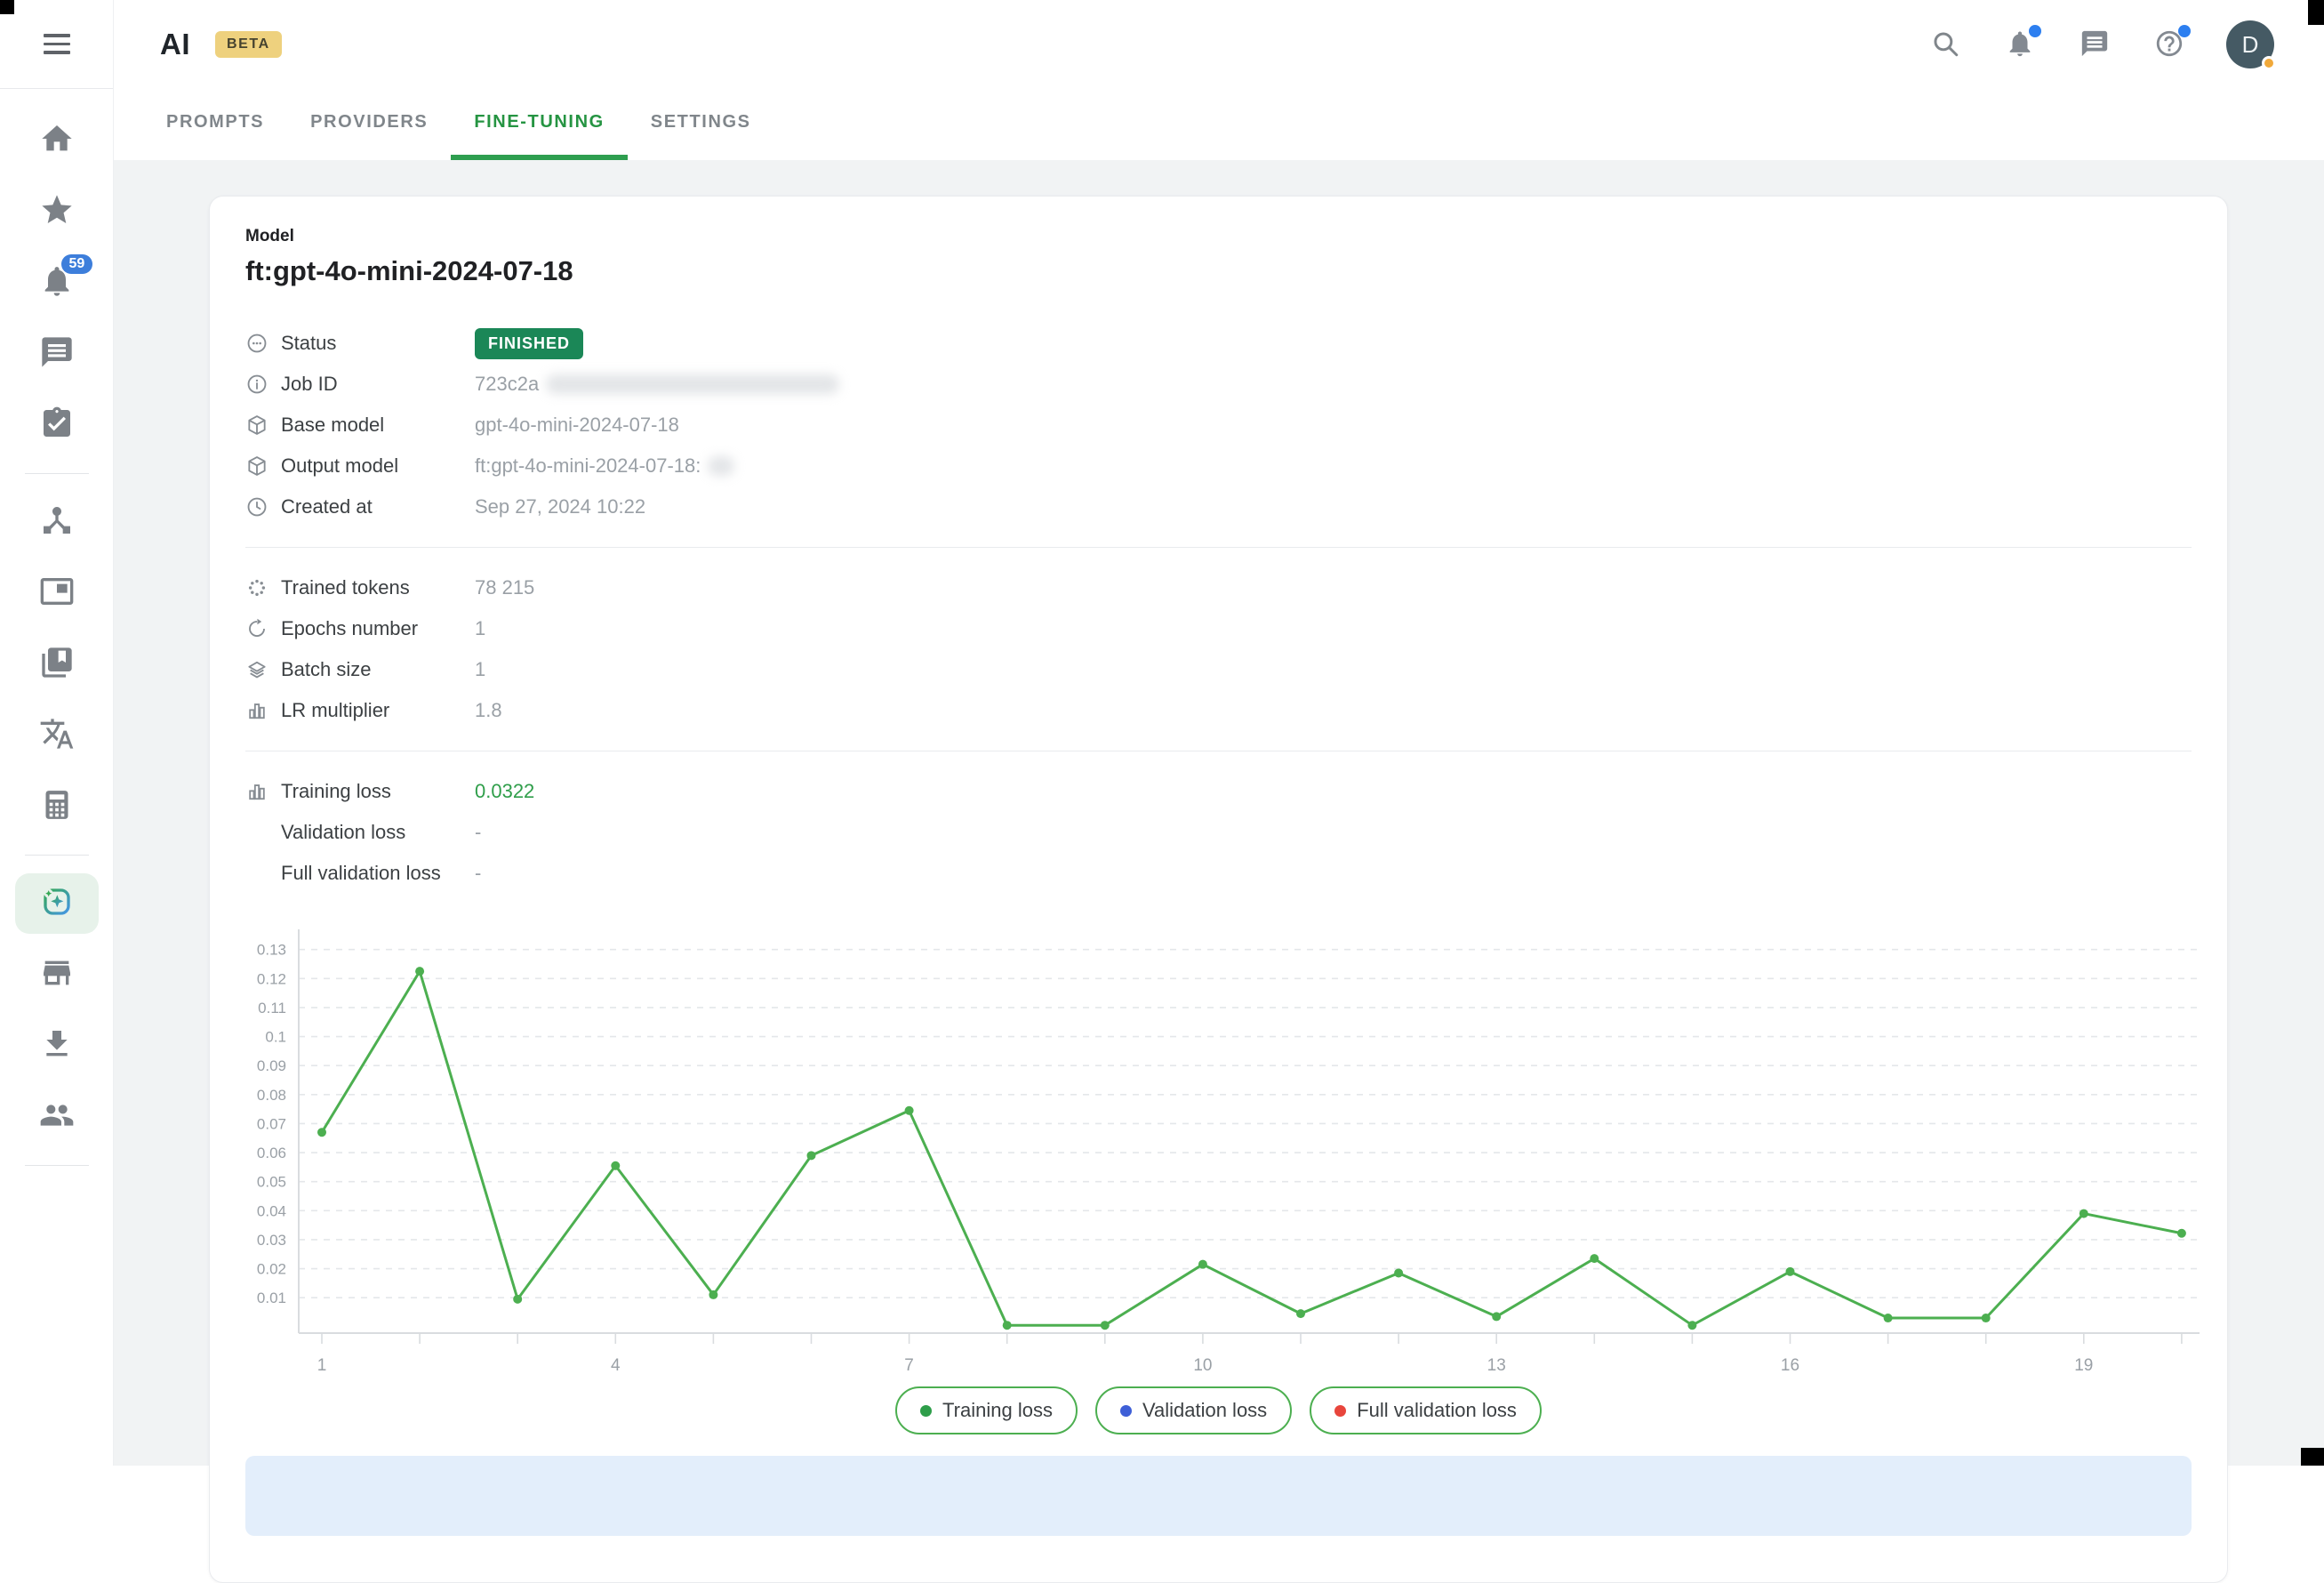 Image resolution: width=2324 pixels, height=1583 pixels. What do you see at coordinates (275, 1037) in the screenshot?
I see `svg-text: 0.1` at bounding box center [275, 1037].